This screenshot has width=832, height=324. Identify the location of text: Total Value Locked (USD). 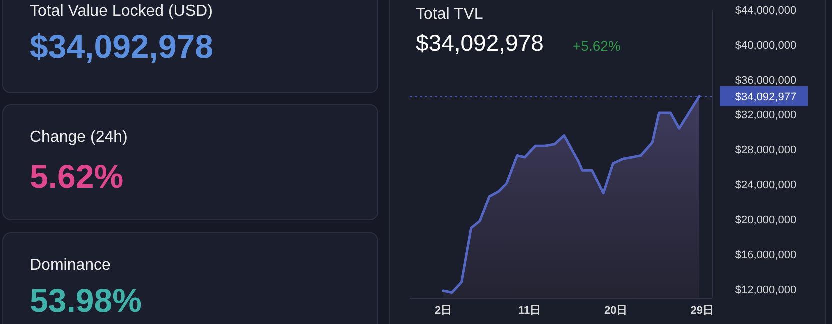
(121, 11).